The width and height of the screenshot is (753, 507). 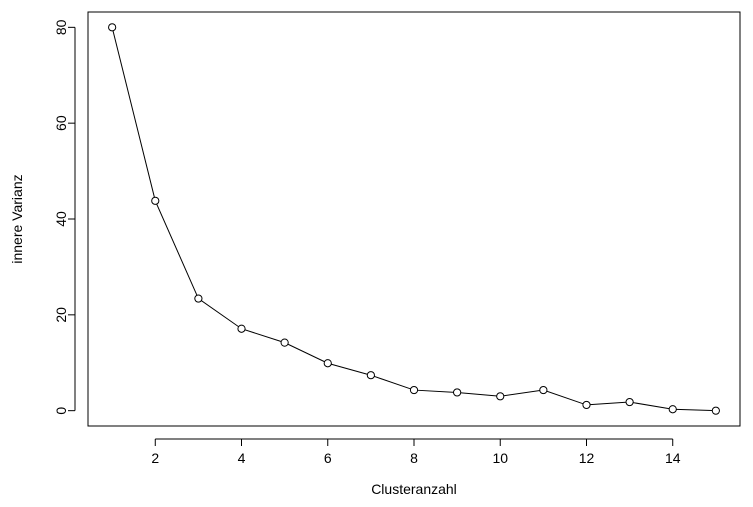 I want to click on x-tick-label: 2, so click(x=155, y=458).